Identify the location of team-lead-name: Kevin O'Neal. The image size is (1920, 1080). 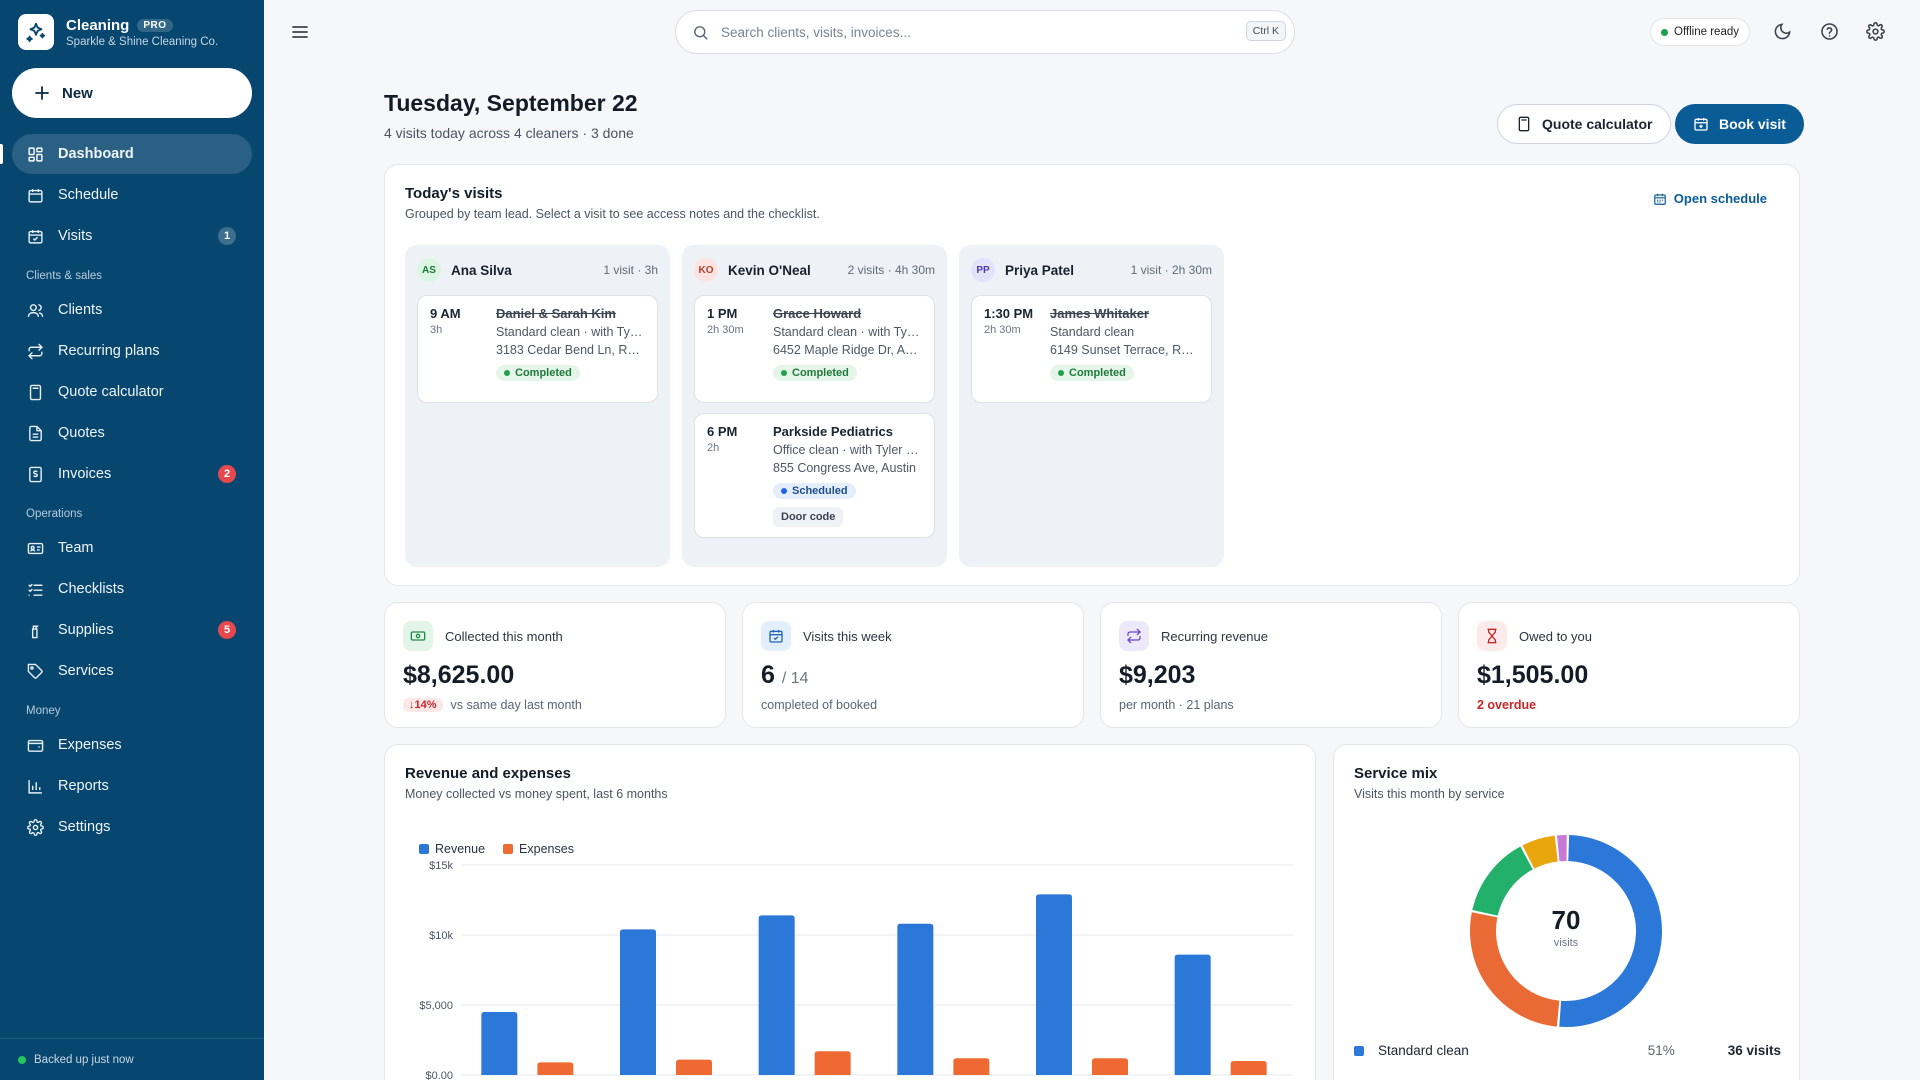
(769, 270).